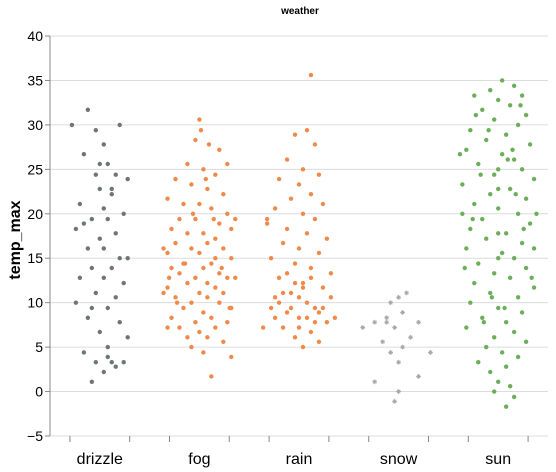  What do you see at coordinates (35, 36) in the screenshot?
I see `y-tick-label: 40` at bounding box center [35, 36].